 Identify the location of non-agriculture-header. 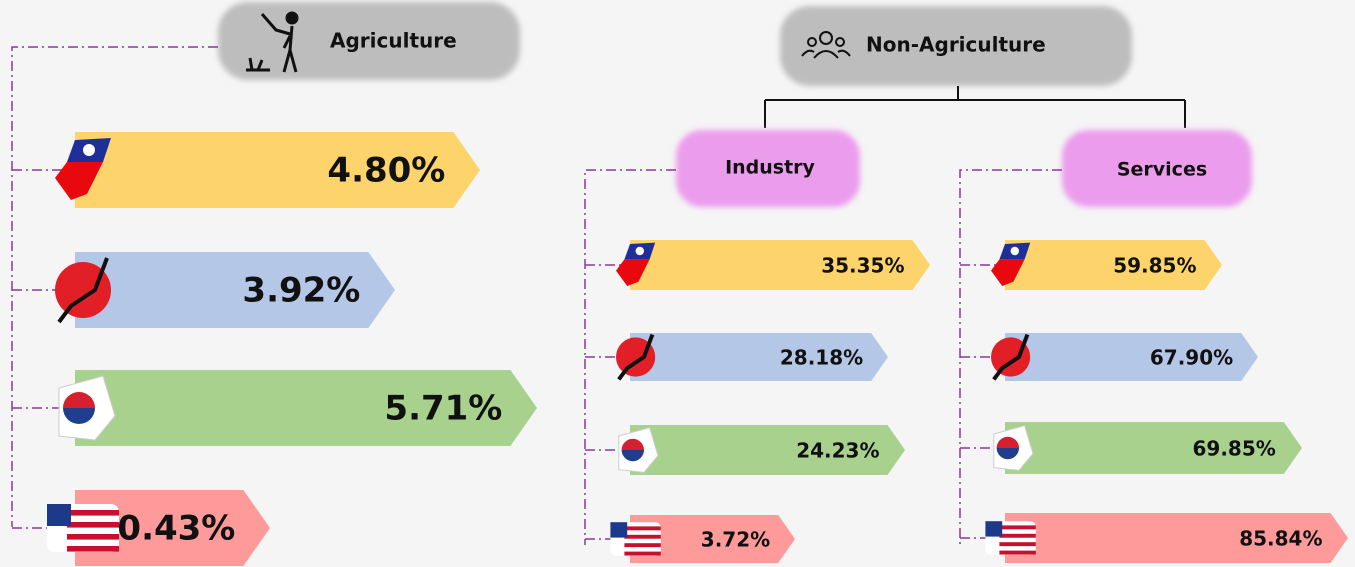
(956, 46).